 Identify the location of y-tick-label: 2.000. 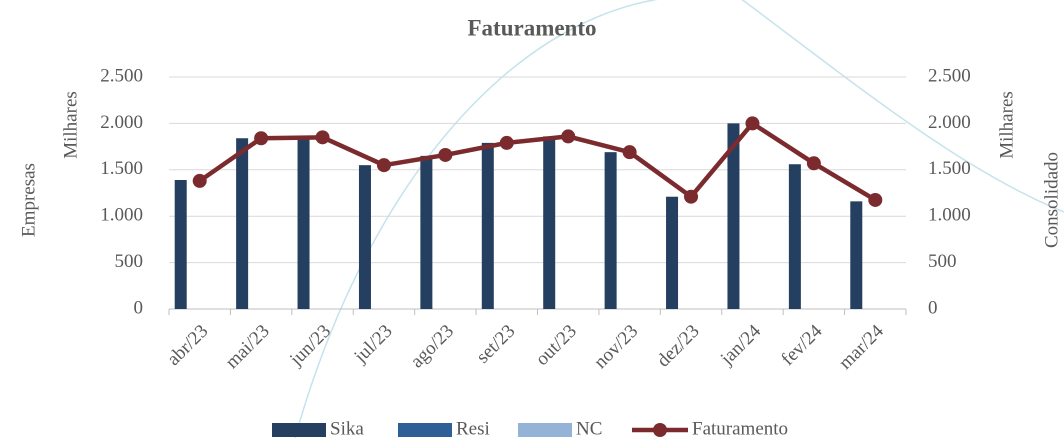
(121, 122).